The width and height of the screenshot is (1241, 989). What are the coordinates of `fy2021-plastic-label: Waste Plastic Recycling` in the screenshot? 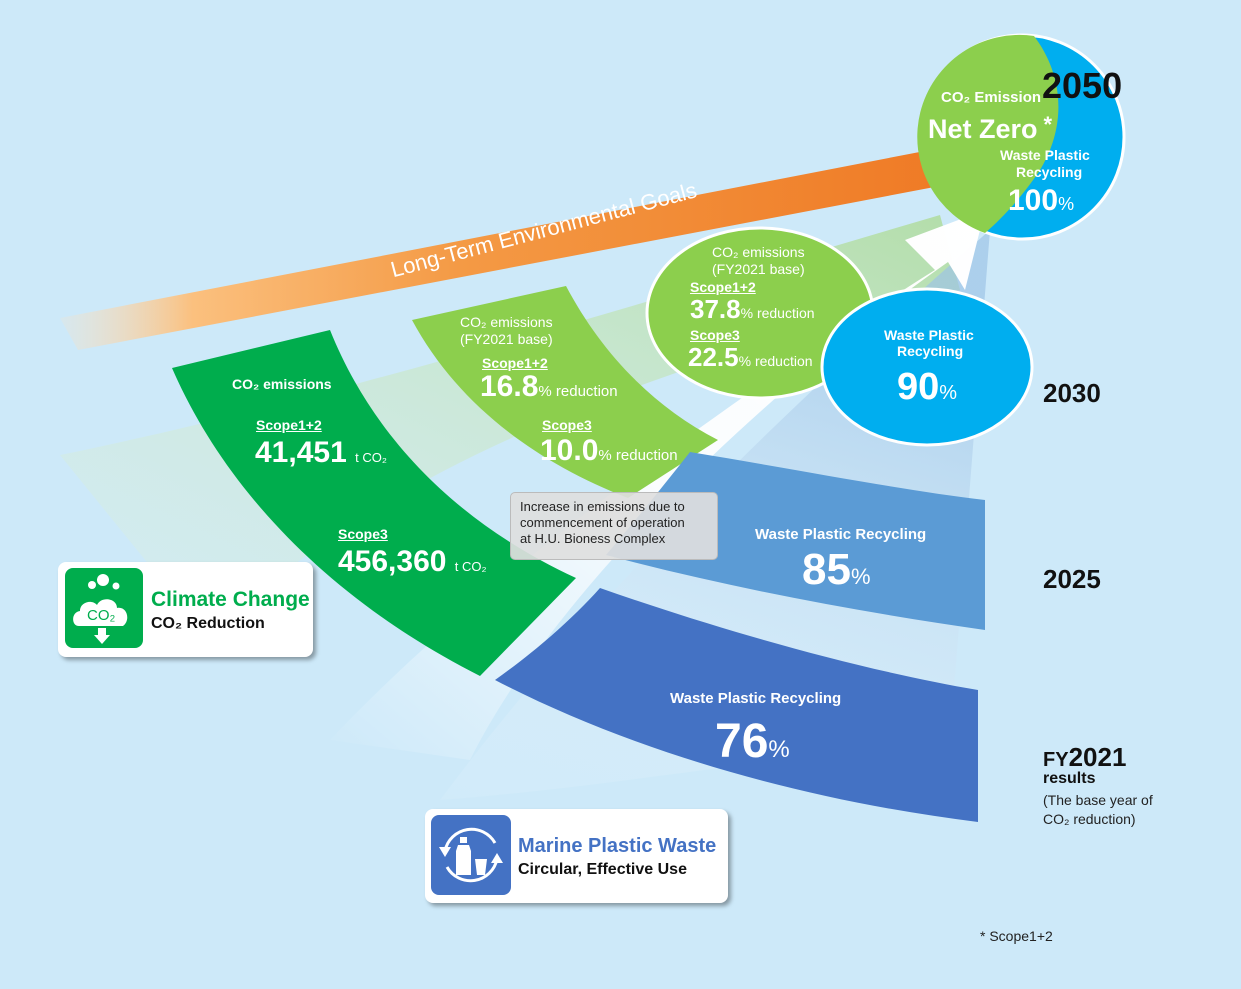 It's located at (756, 698).